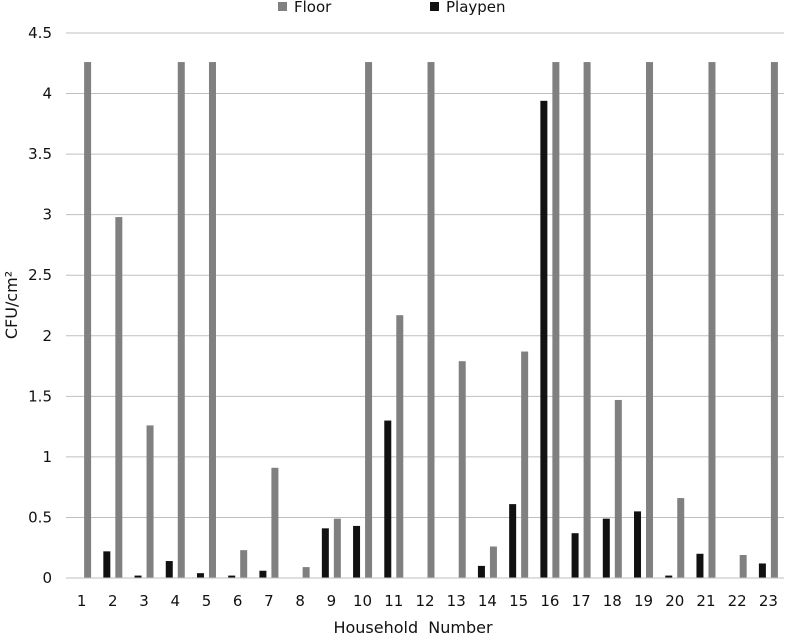  What do you see at coordinates (313, 8) in the screenshot?
I see `legend-label-floor: Floor` at bounding box center [313, 8].